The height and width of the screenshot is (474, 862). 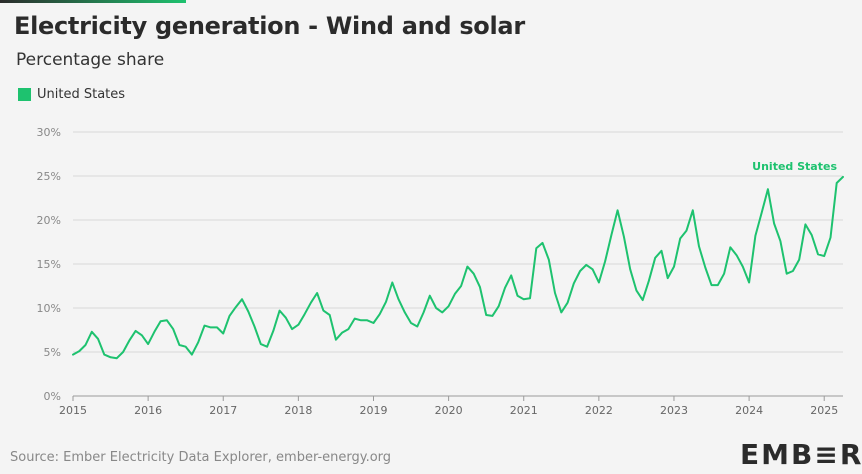 What do you see at coordinates (373, 410) in the screenshot?
I see `x-tick-label: 2019` at bounding box center [373, 410].